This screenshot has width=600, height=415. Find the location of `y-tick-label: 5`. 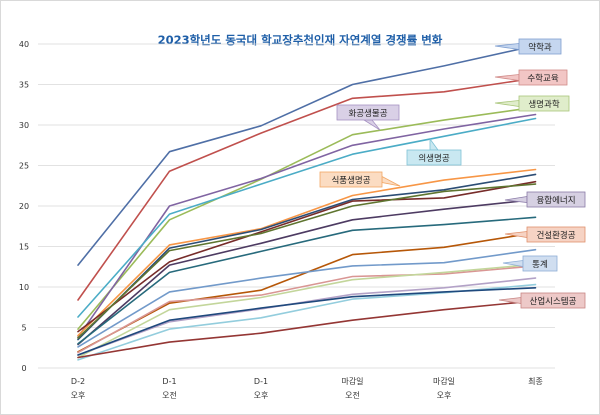

y-tick-label: 5 is located at coordinates (23, 328).